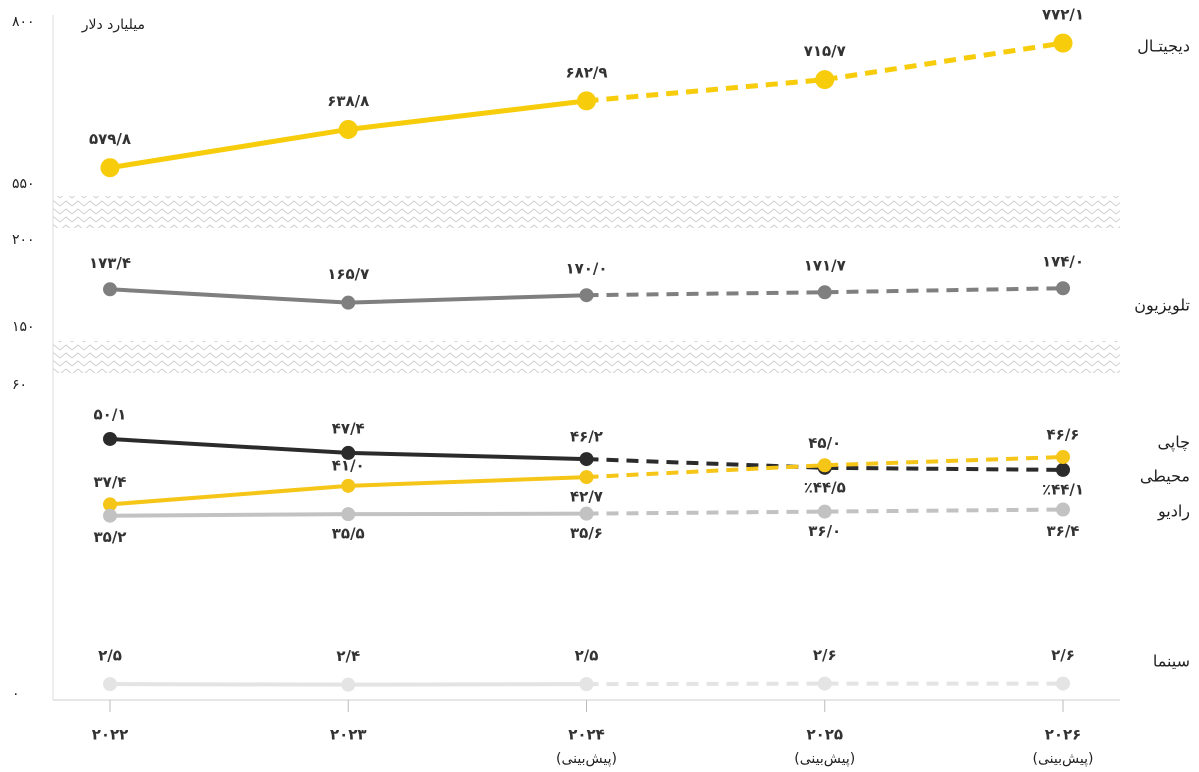 The height and width of the screenshot is (772, 1199). I want to click on data-label: ۳۷/۴, so click(110, 482).